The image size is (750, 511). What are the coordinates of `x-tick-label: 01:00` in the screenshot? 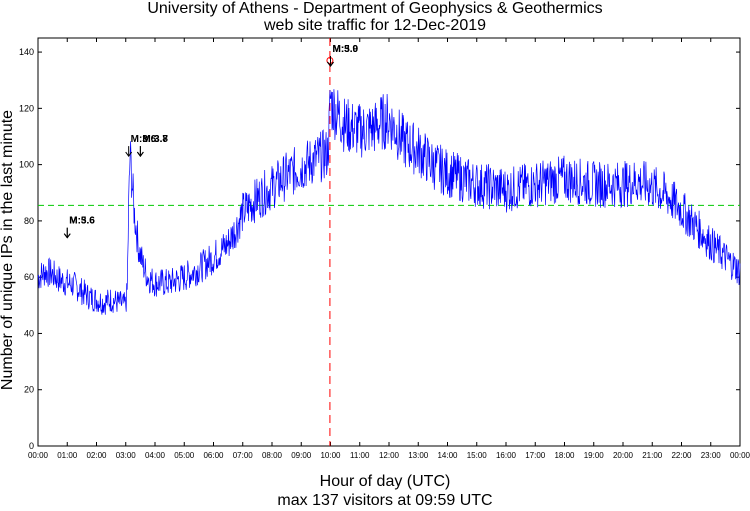 It's located at (67, 455).